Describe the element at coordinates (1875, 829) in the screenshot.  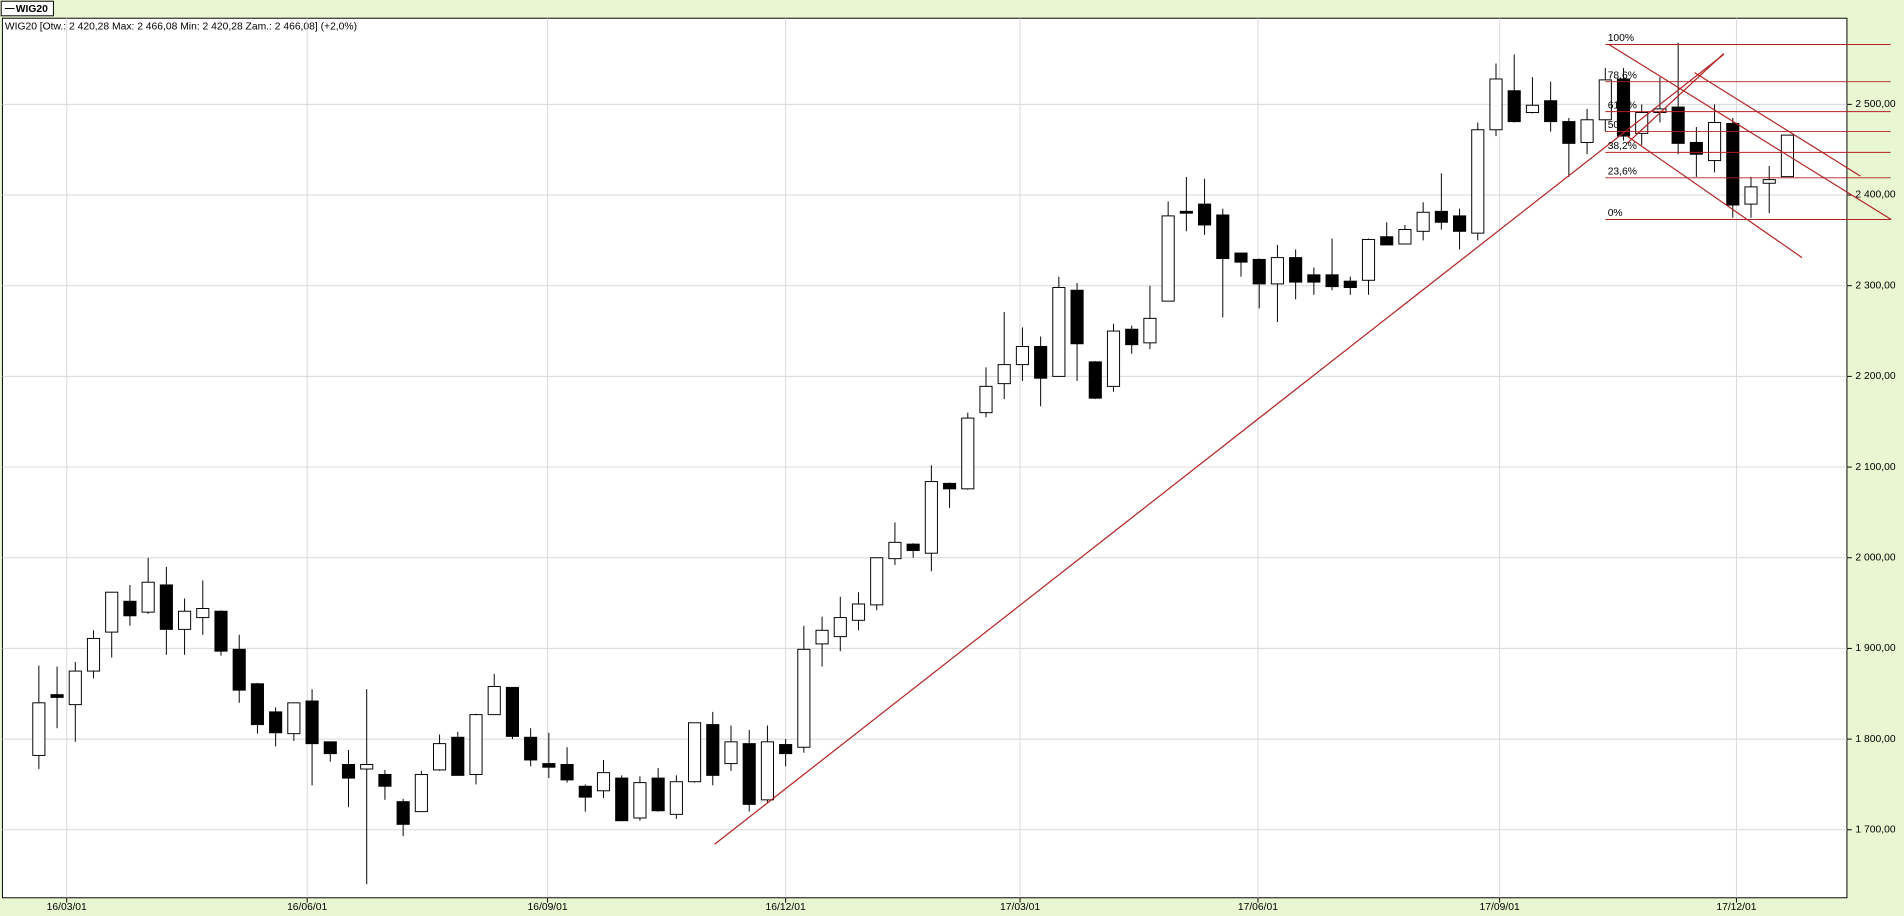
I see `y-tick-label: 1 700,00` at that location.